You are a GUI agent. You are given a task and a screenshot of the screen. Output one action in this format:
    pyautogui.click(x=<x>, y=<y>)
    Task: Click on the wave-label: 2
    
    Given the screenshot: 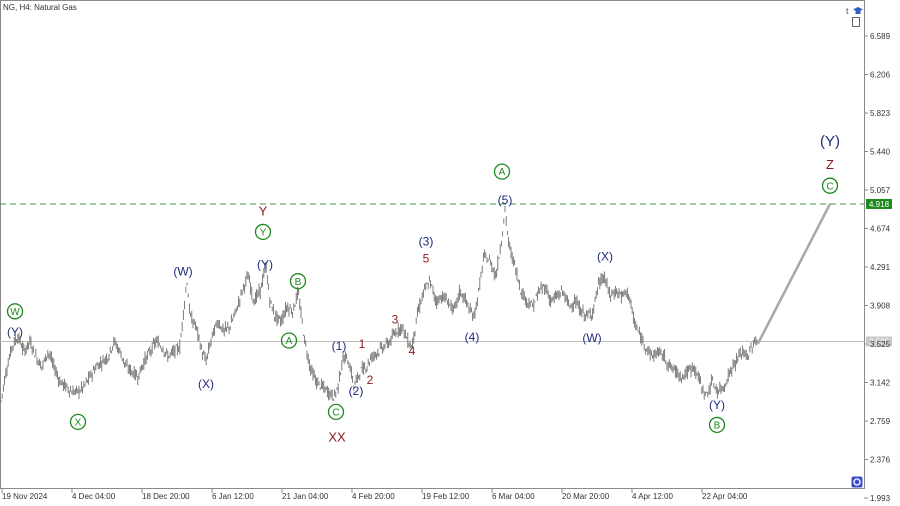 What is the action you would take?
    pyautogui.click(x=370, y=380)
    